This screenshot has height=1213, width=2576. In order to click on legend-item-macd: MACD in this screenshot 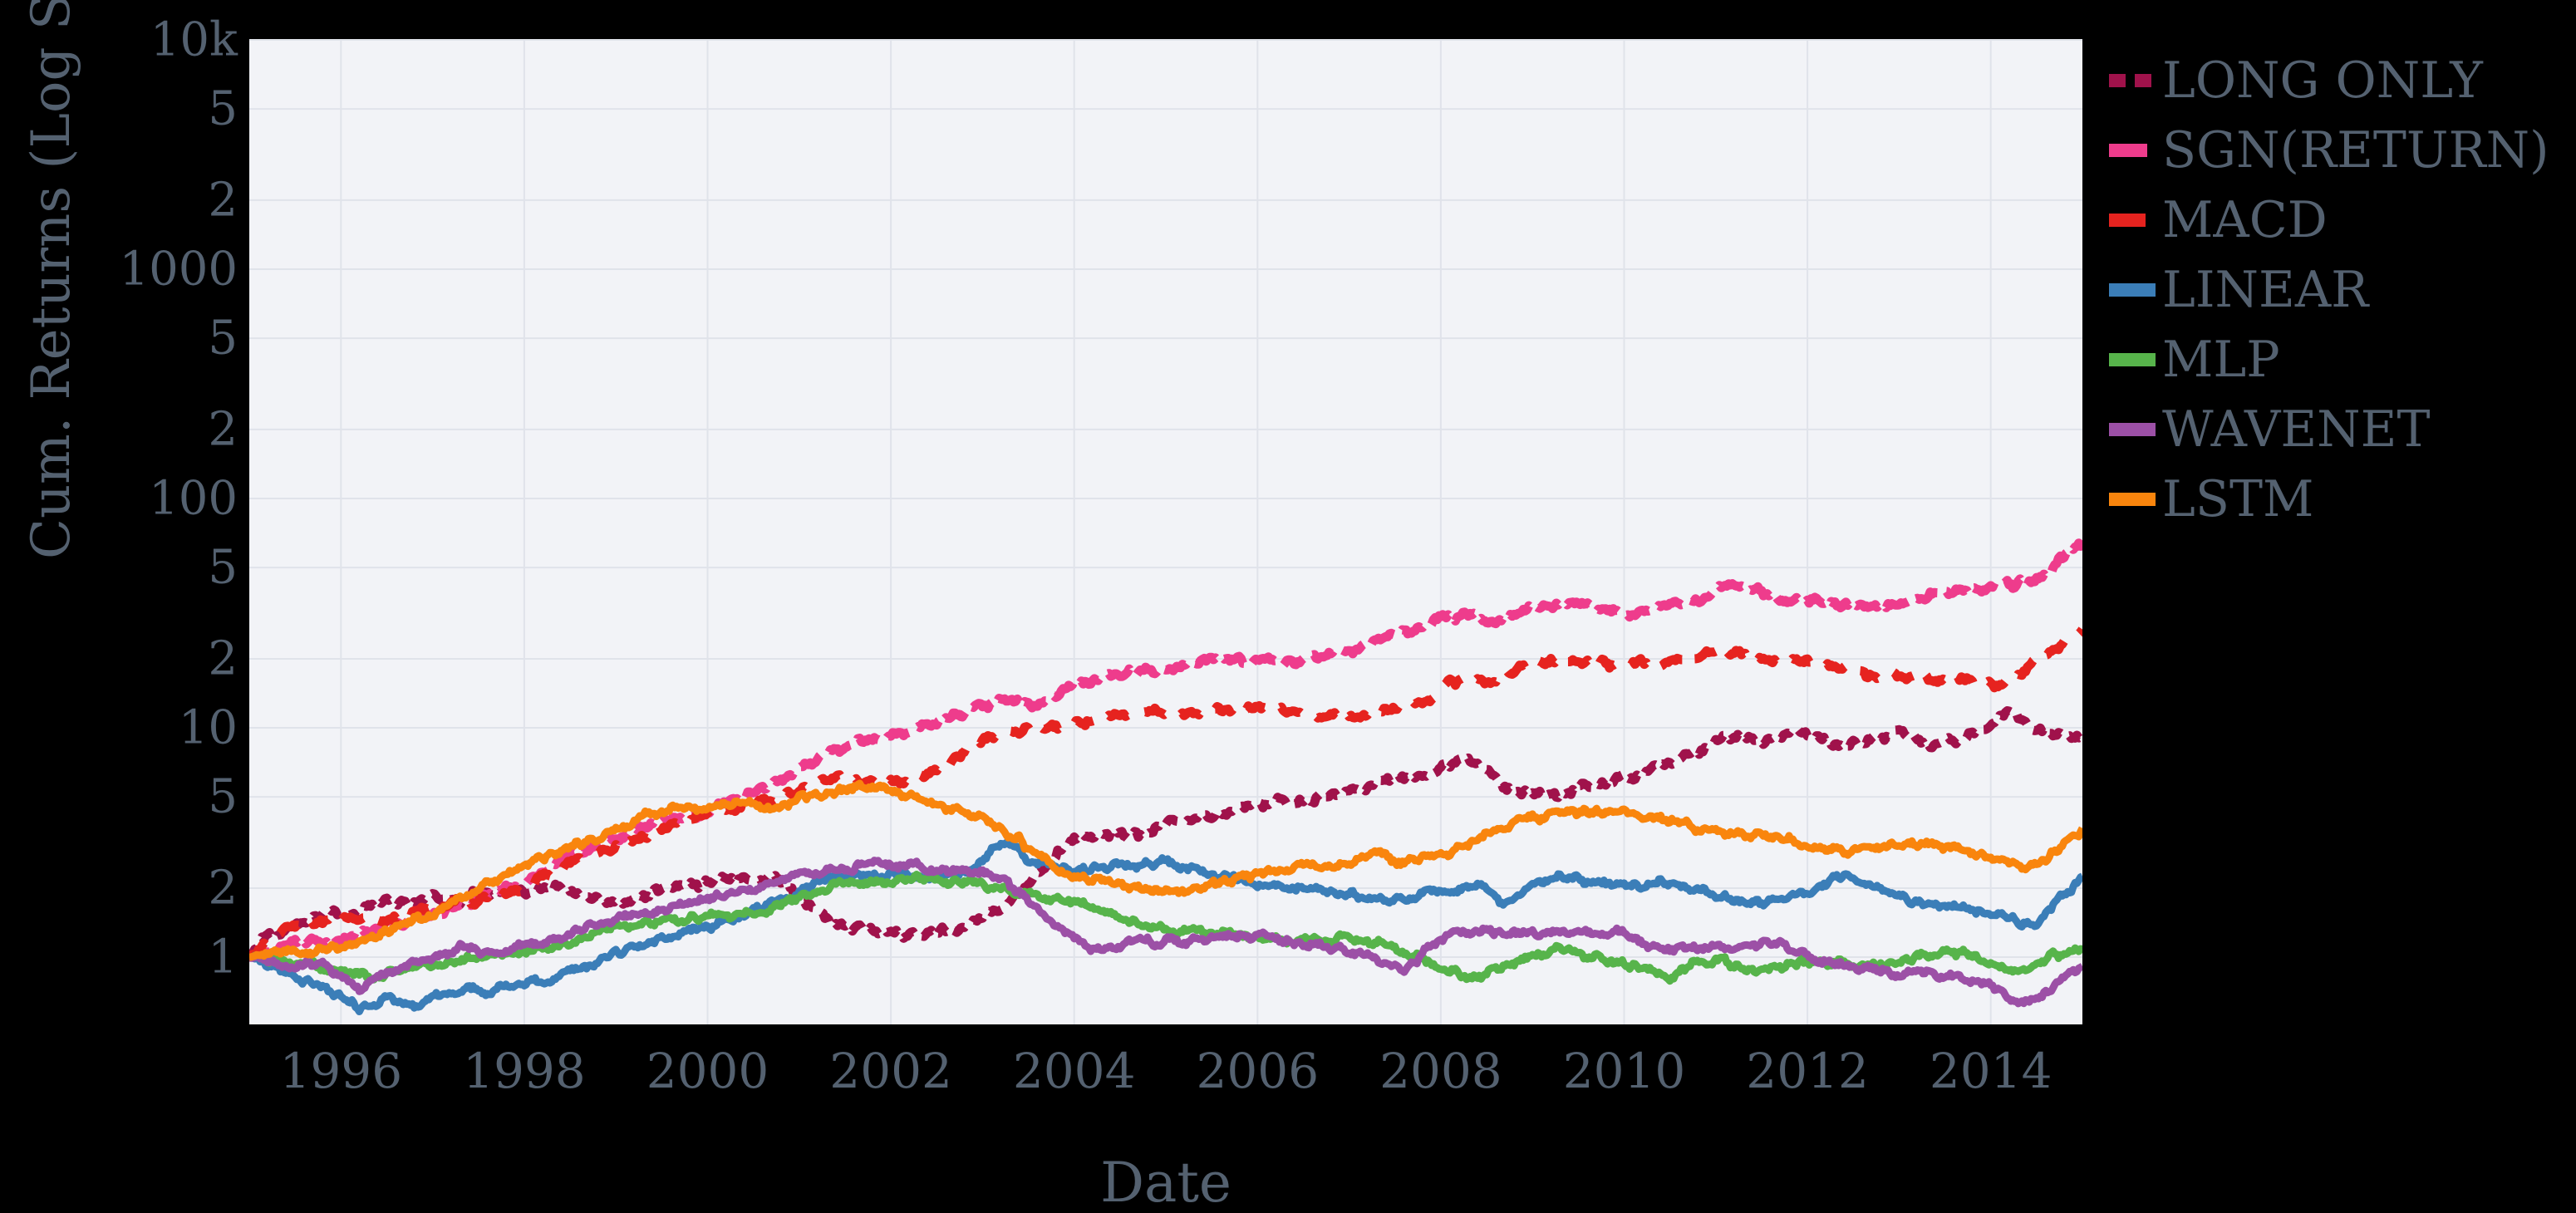, I will do `click(2329, 220)`.